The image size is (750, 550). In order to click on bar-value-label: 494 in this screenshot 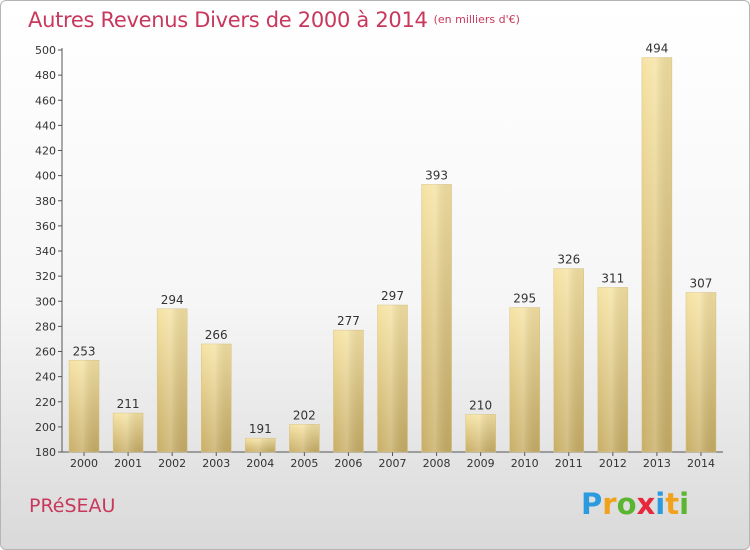, I will do `click(656, 49)`.